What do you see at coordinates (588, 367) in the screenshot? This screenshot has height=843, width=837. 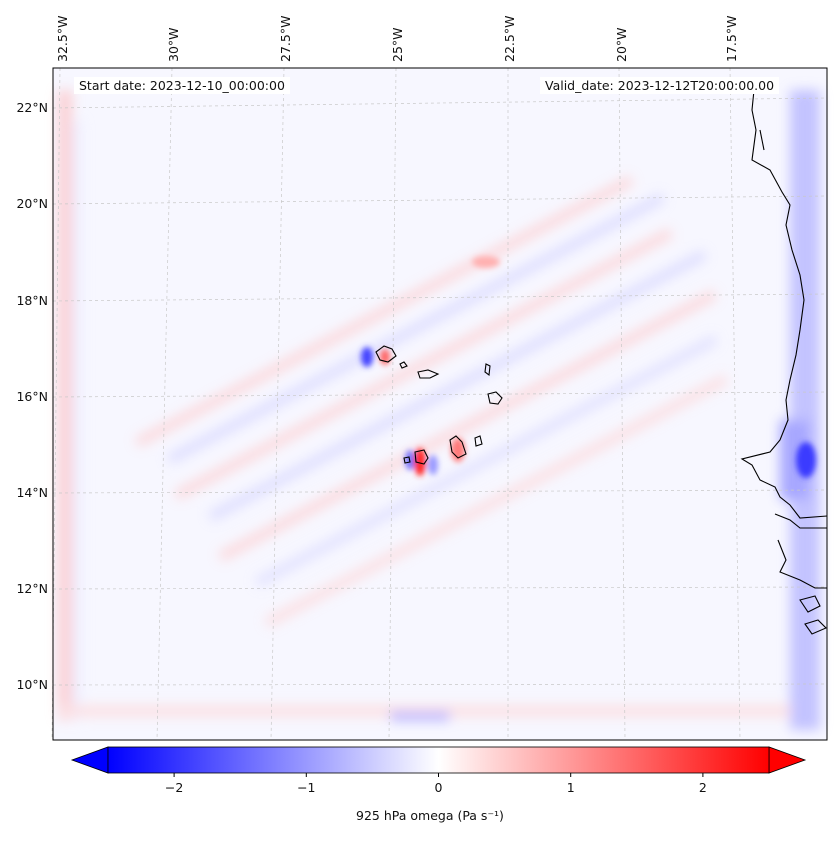 I see `omega-hotspots` at bounding box center [588, 367].